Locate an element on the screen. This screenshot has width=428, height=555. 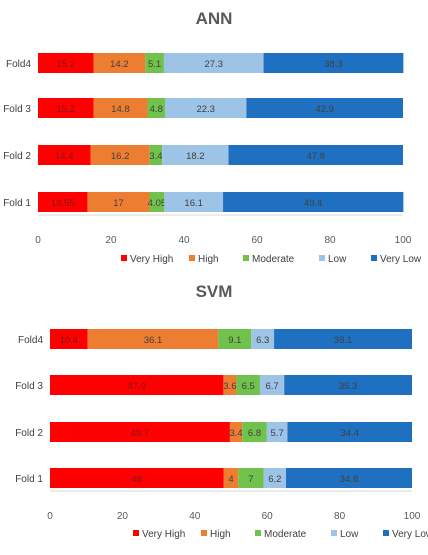
data-label: 6.7 is located at coordinates (271, 386).